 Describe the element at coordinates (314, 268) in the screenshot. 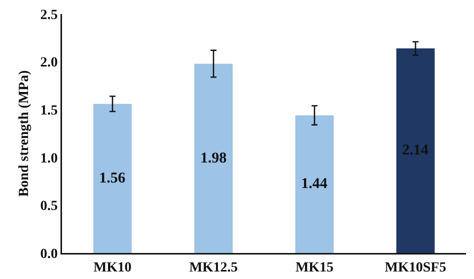

I see `x-tick-label: MK15` at that location.